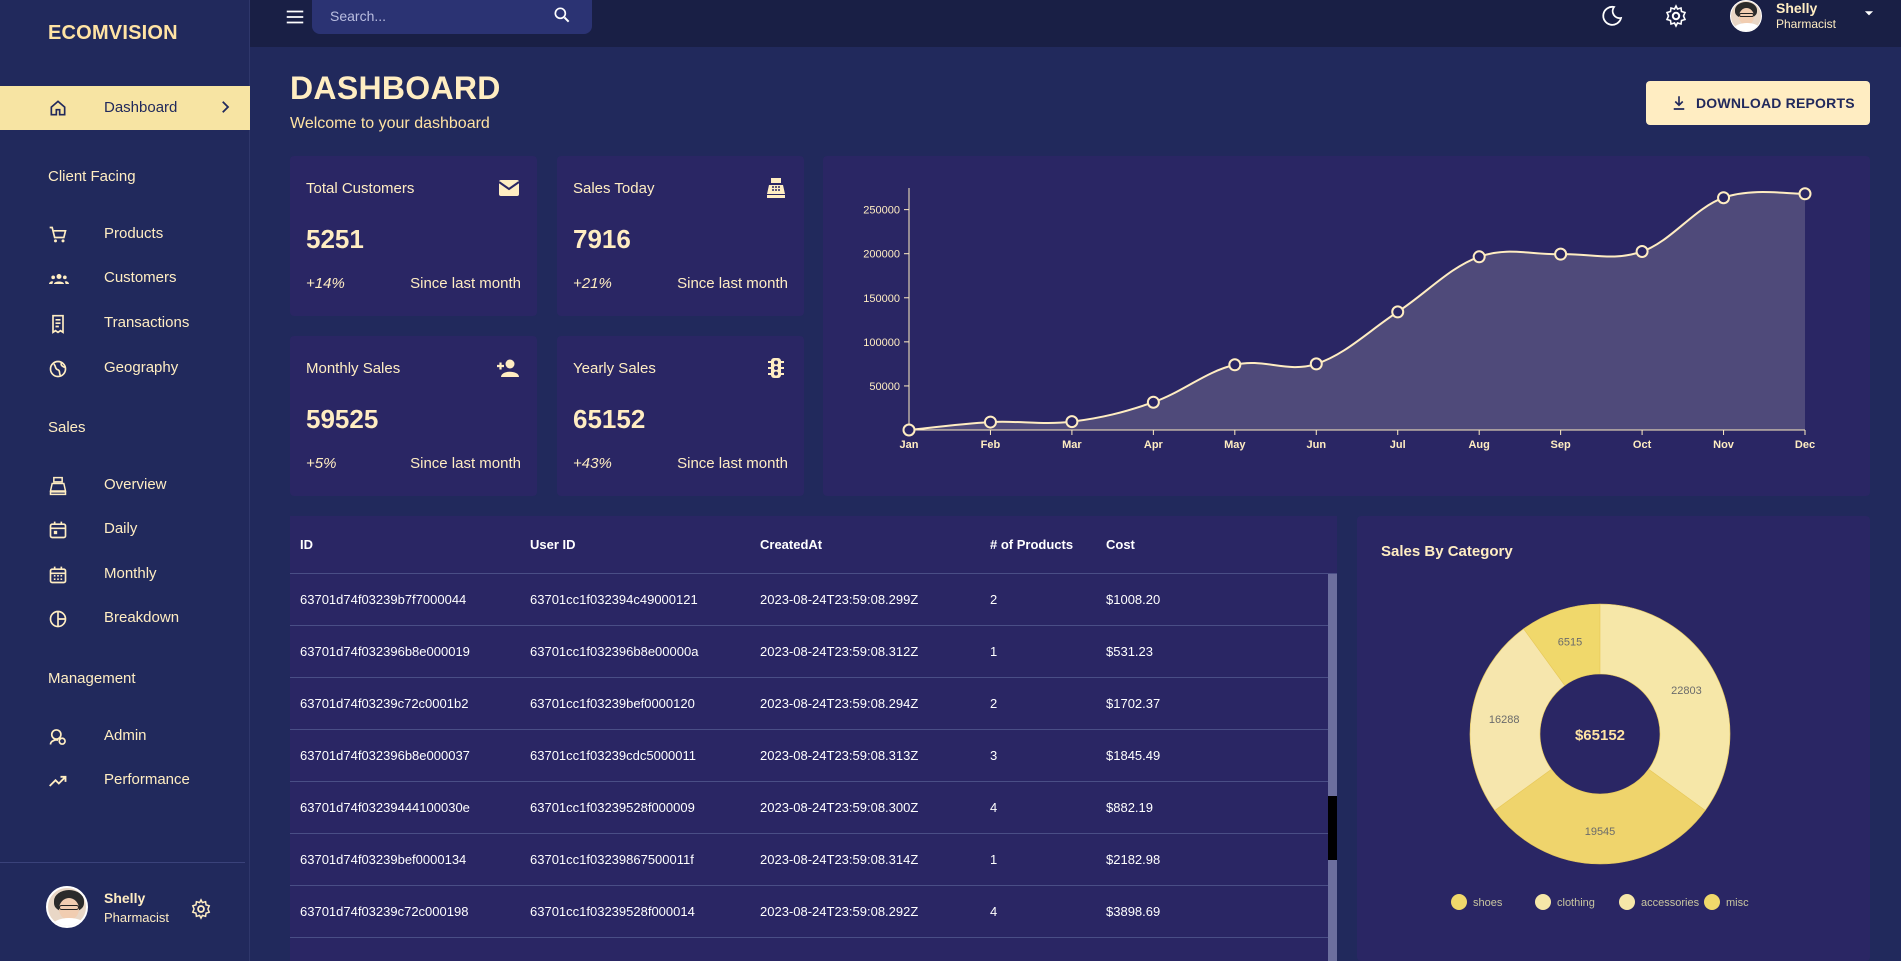  I want to click on y-tick-label: 200000, so click(881, 255).